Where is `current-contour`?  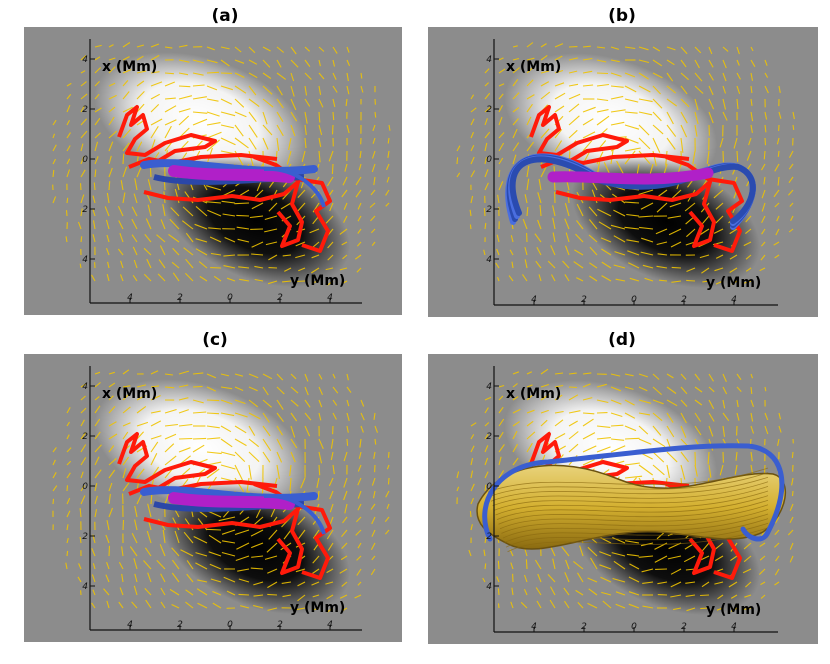 current-contour is located at coordinates (223, 214).